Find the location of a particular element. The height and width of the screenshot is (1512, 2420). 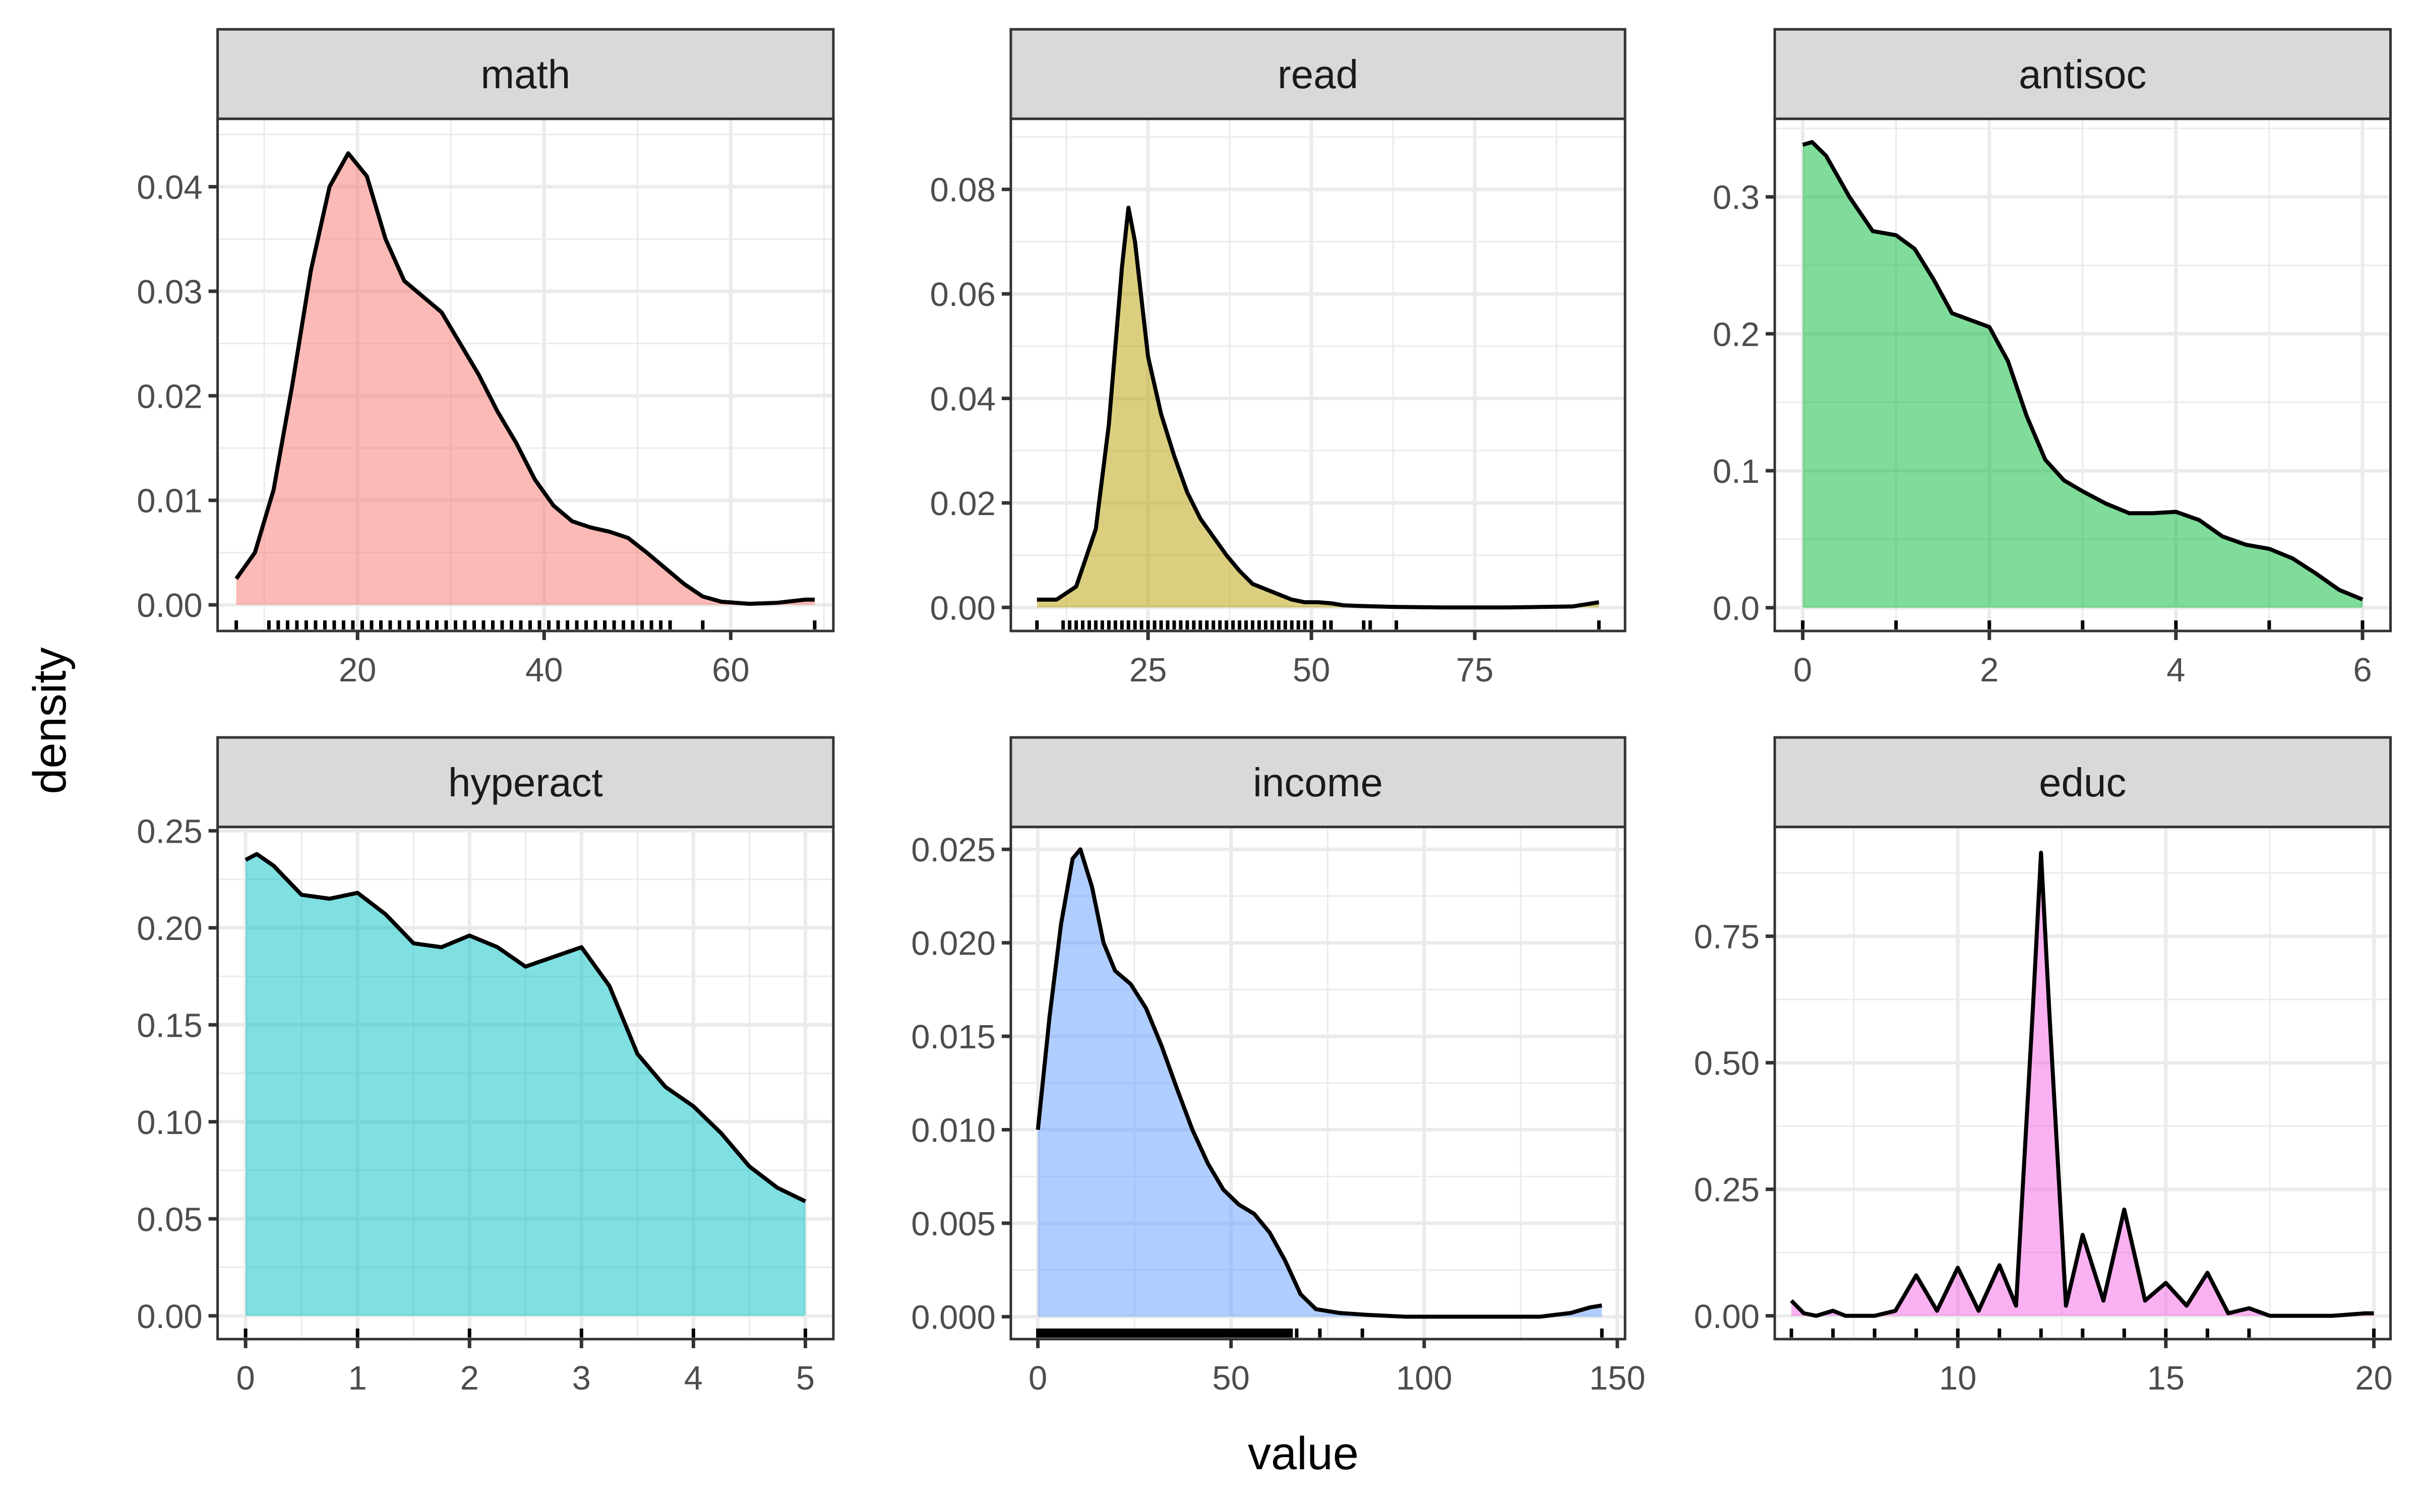

x-tick-label: 60 is located at coordinates (731, 670).